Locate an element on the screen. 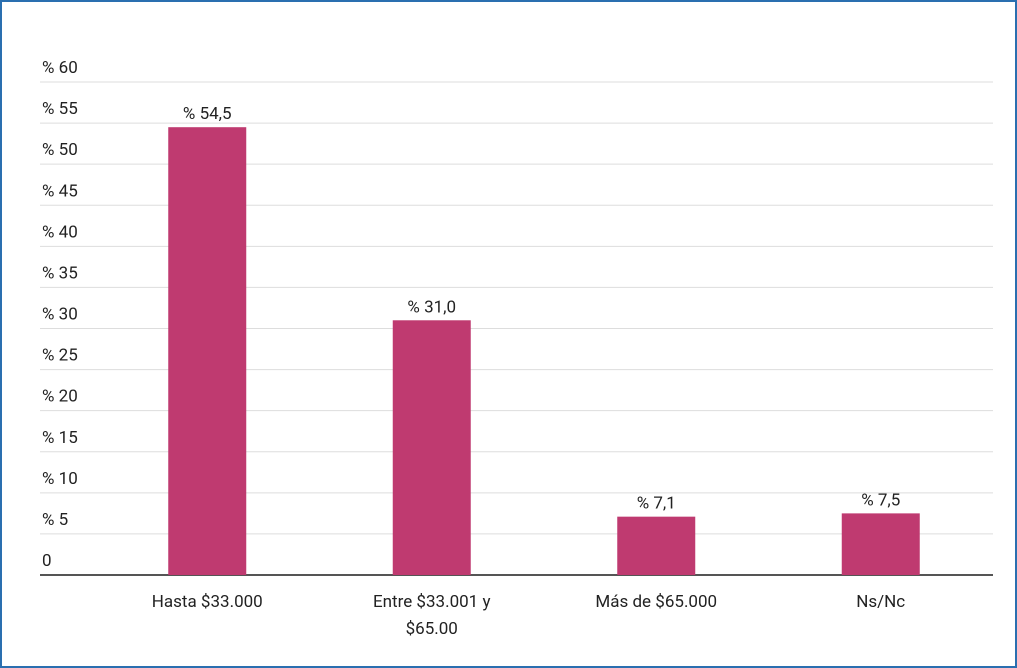  y-tick-label: % 50 is located at coordinates (60, 150).